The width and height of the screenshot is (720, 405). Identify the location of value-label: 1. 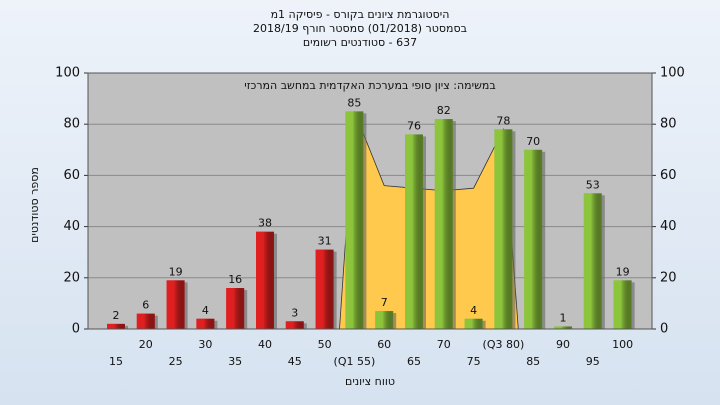
(563, 317).